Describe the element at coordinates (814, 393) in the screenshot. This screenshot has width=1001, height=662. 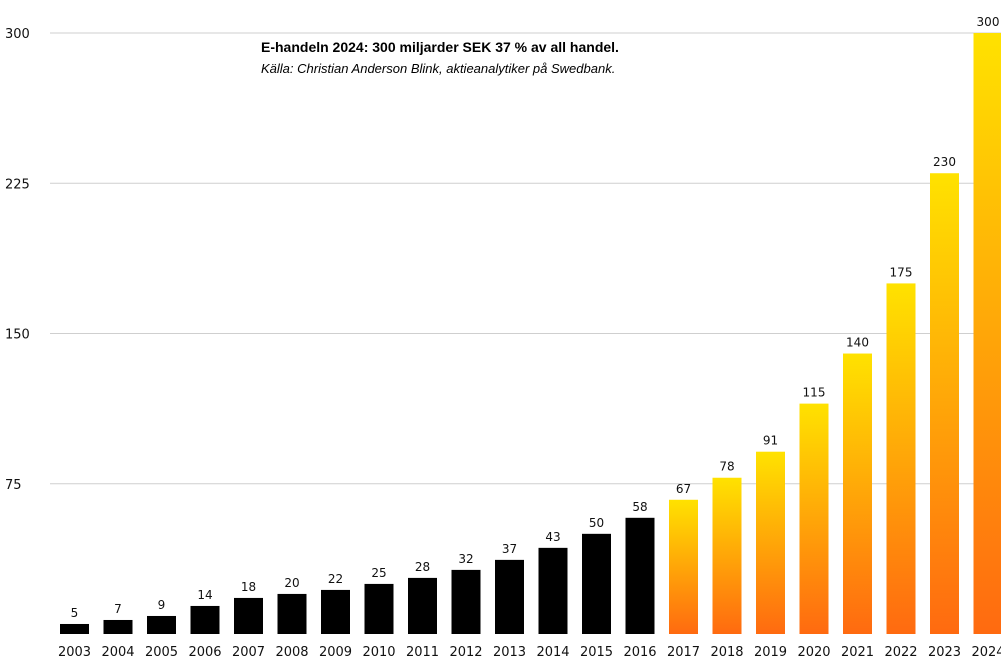
I see `data-label-2020: 115` at that location.